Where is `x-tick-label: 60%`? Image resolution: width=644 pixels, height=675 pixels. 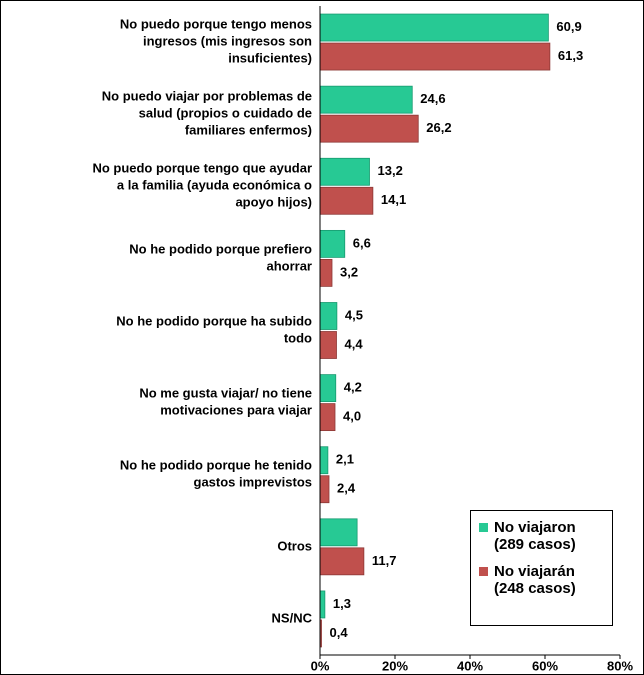
x-tick-label: 60% is located at coordinates (545, 665).